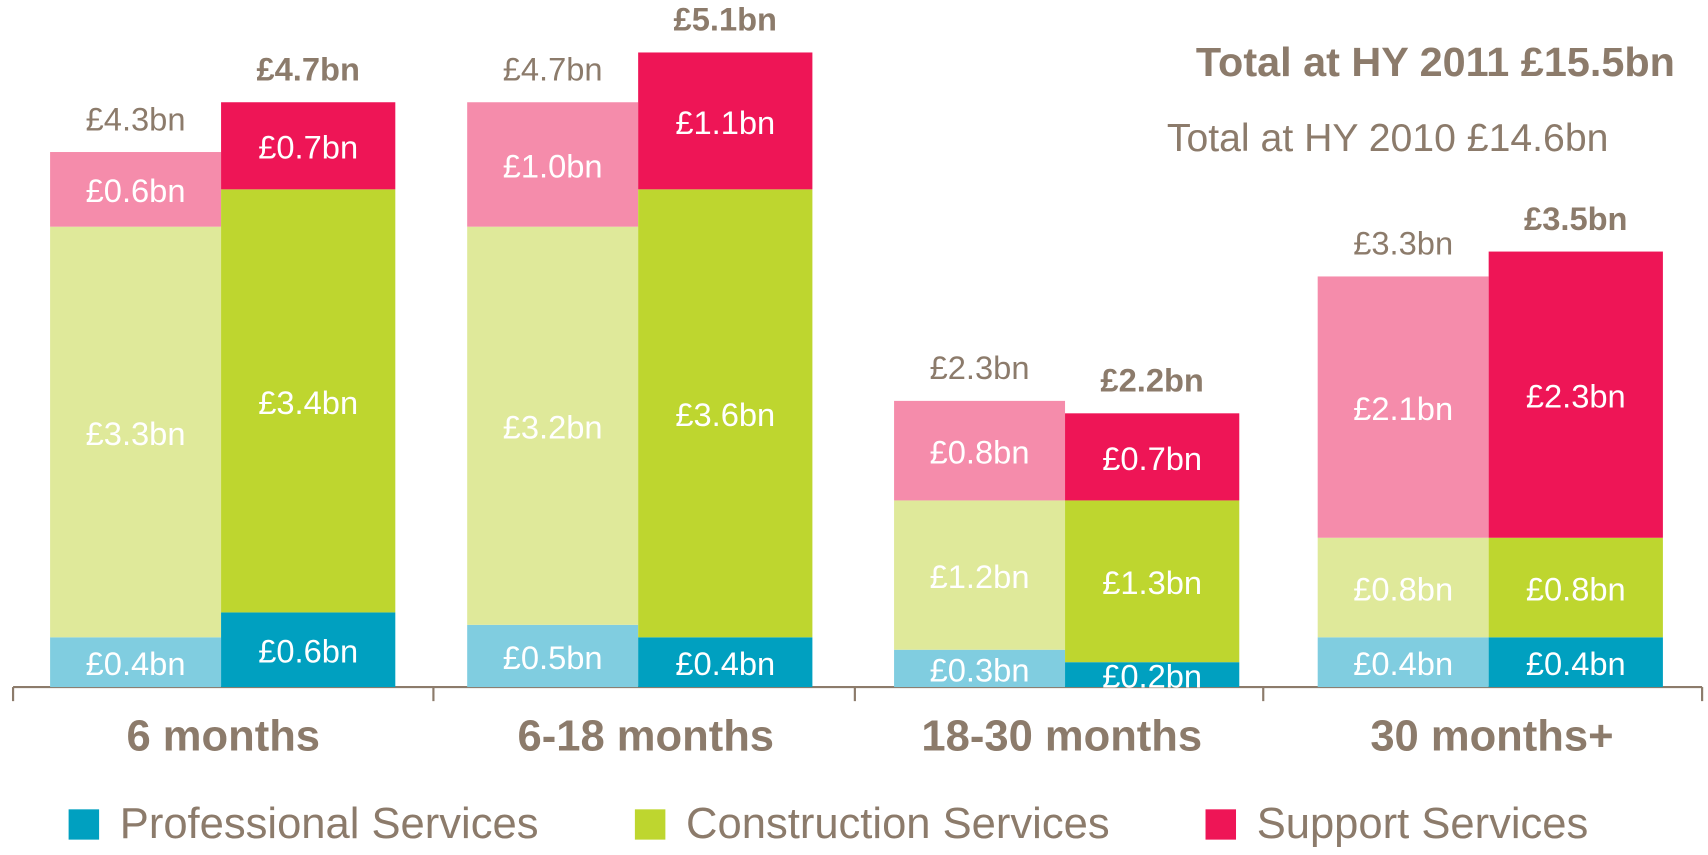 The height and width of the screenshot is (855, 1708). Describe the element at coordinates (1423, 824) in the screenshot. I see `legend-label: Support Services` at that location.